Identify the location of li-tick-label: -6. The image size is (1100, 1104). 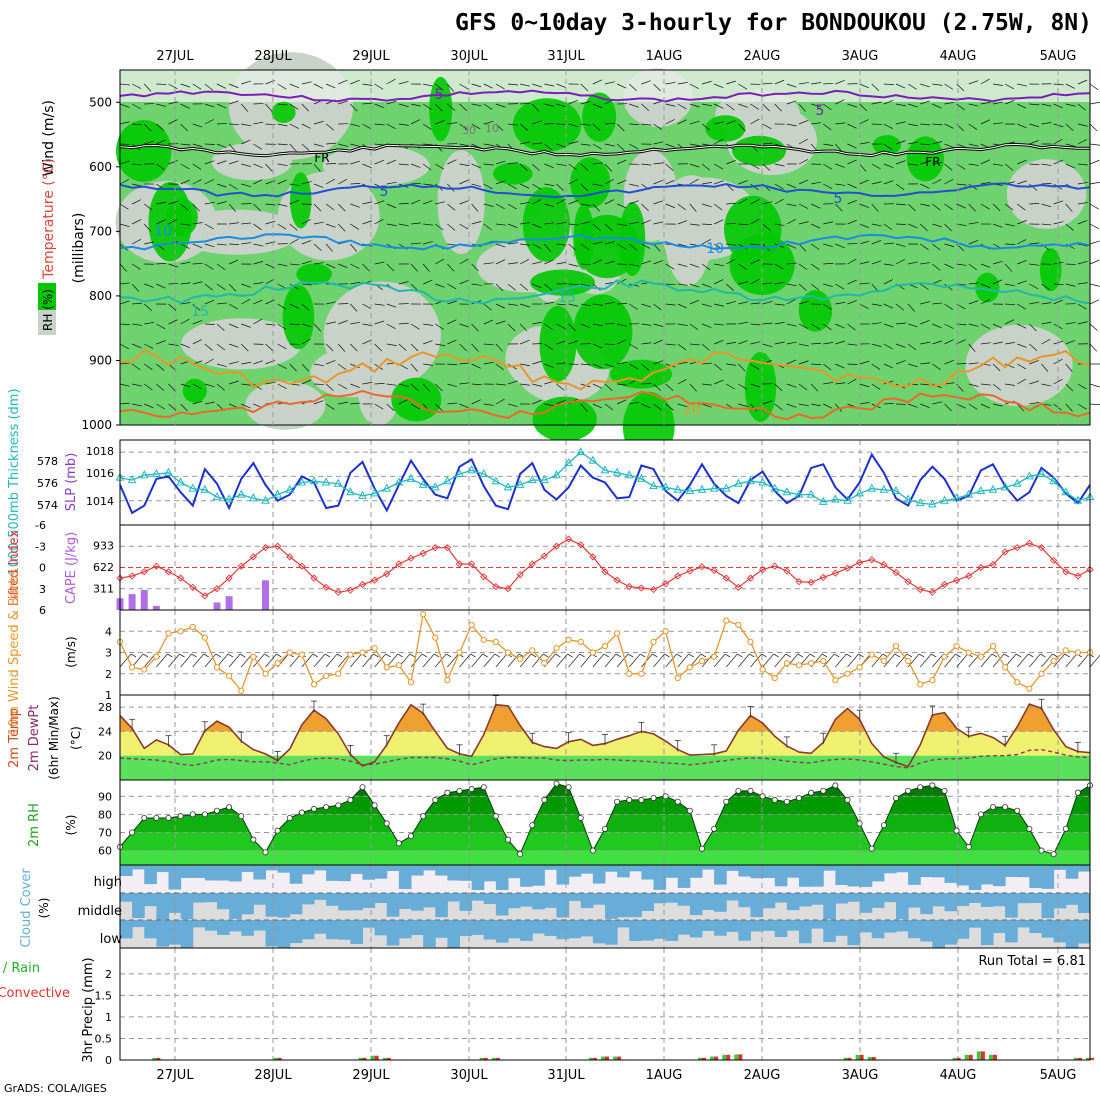
(40, 525).